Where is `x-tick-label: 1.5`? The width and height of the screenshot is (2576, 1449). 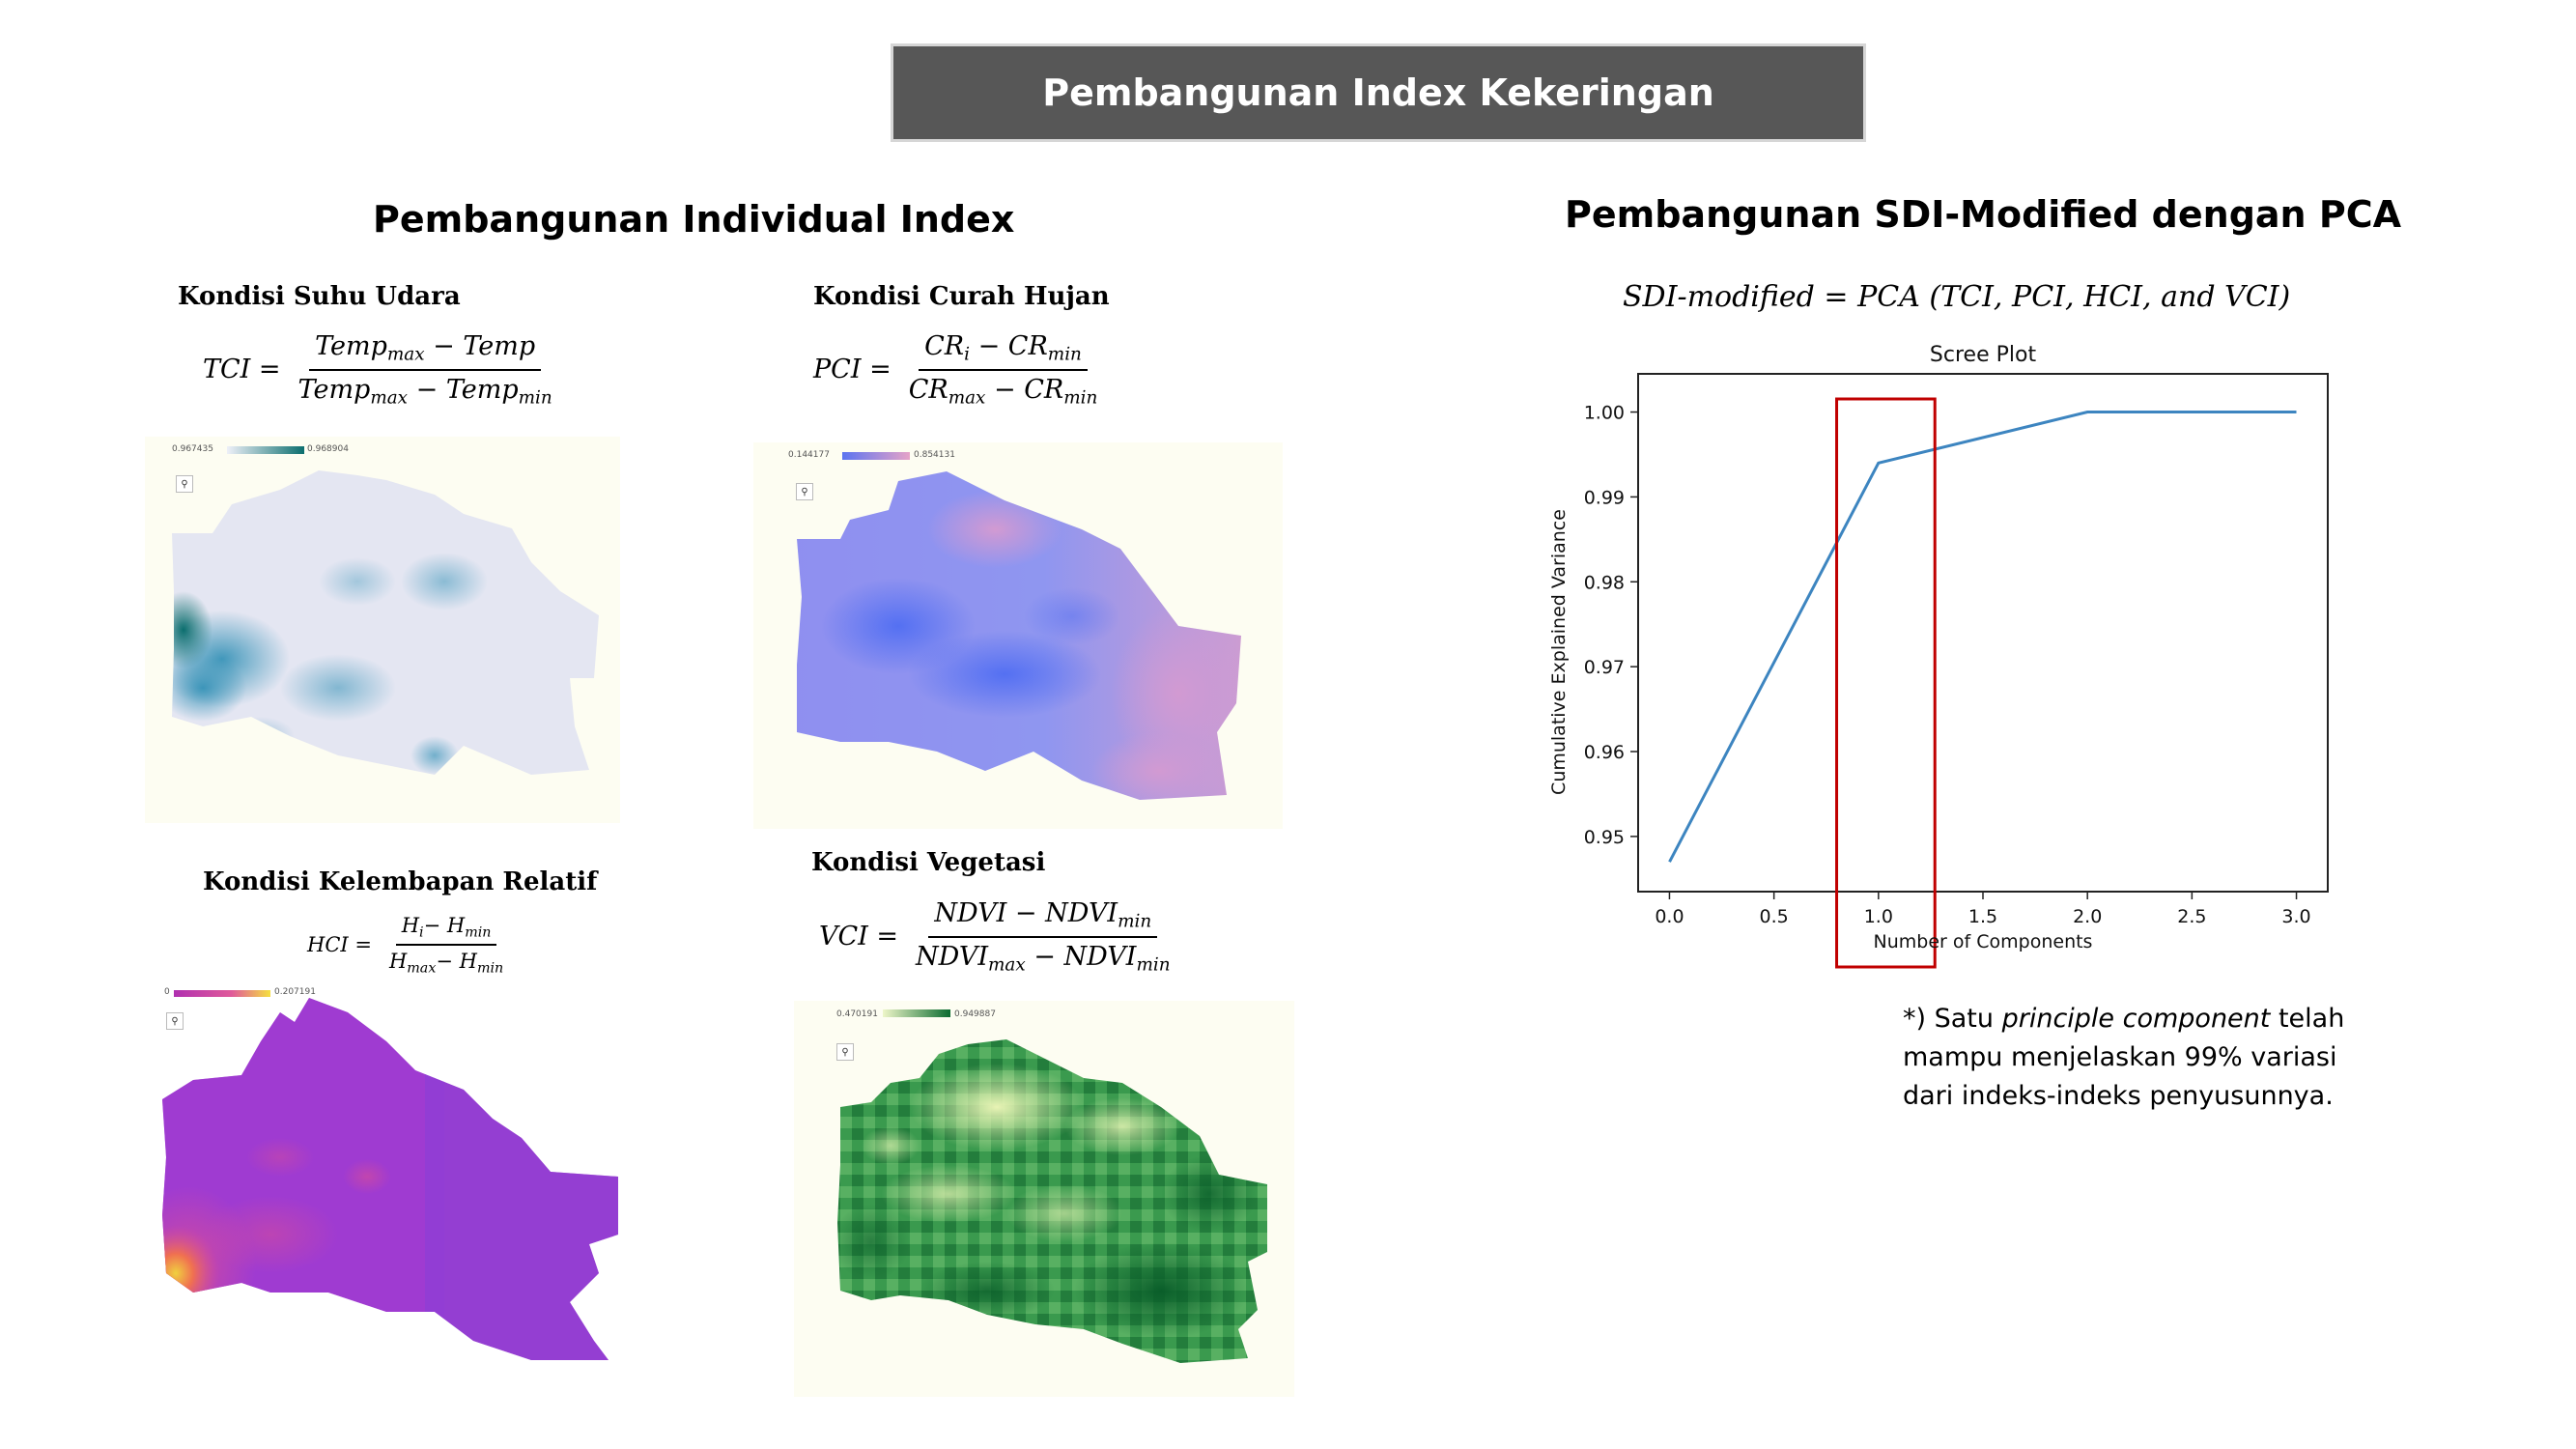 x-tick-label: 1.5 is located at coordinates (1982, 916).